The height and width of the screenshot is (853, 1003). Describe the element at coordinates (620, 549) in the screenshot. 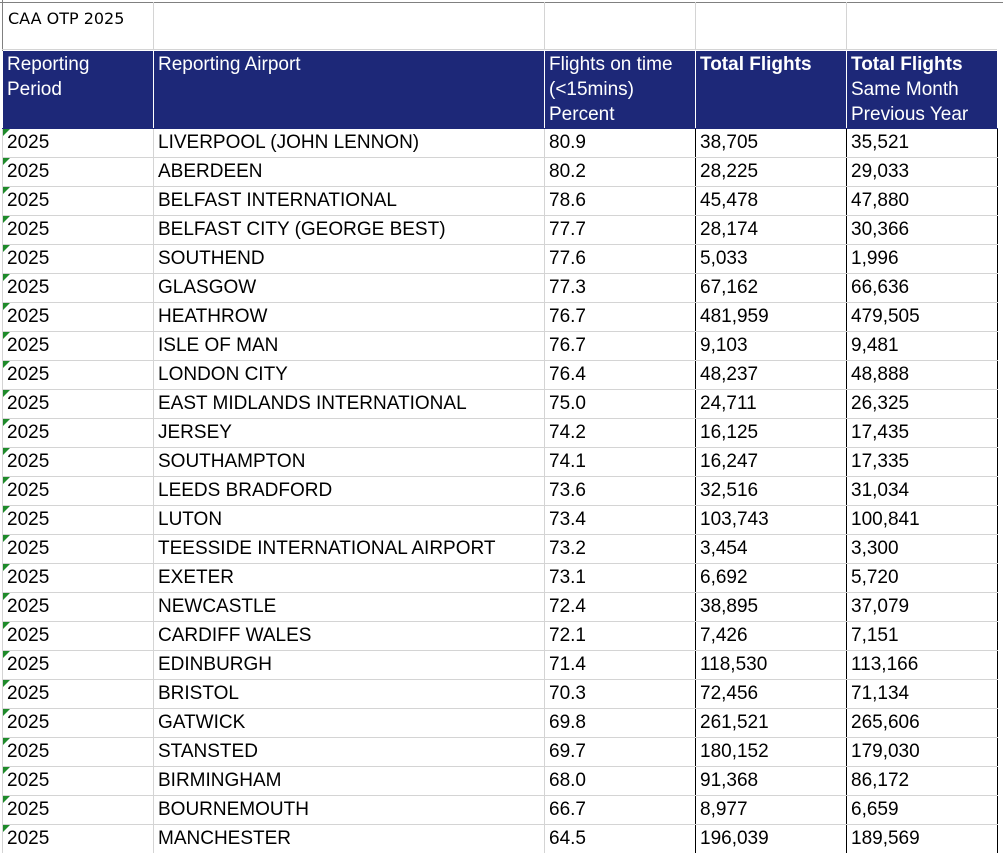

I see `ontime-percent-cell: 73.2` at that location.